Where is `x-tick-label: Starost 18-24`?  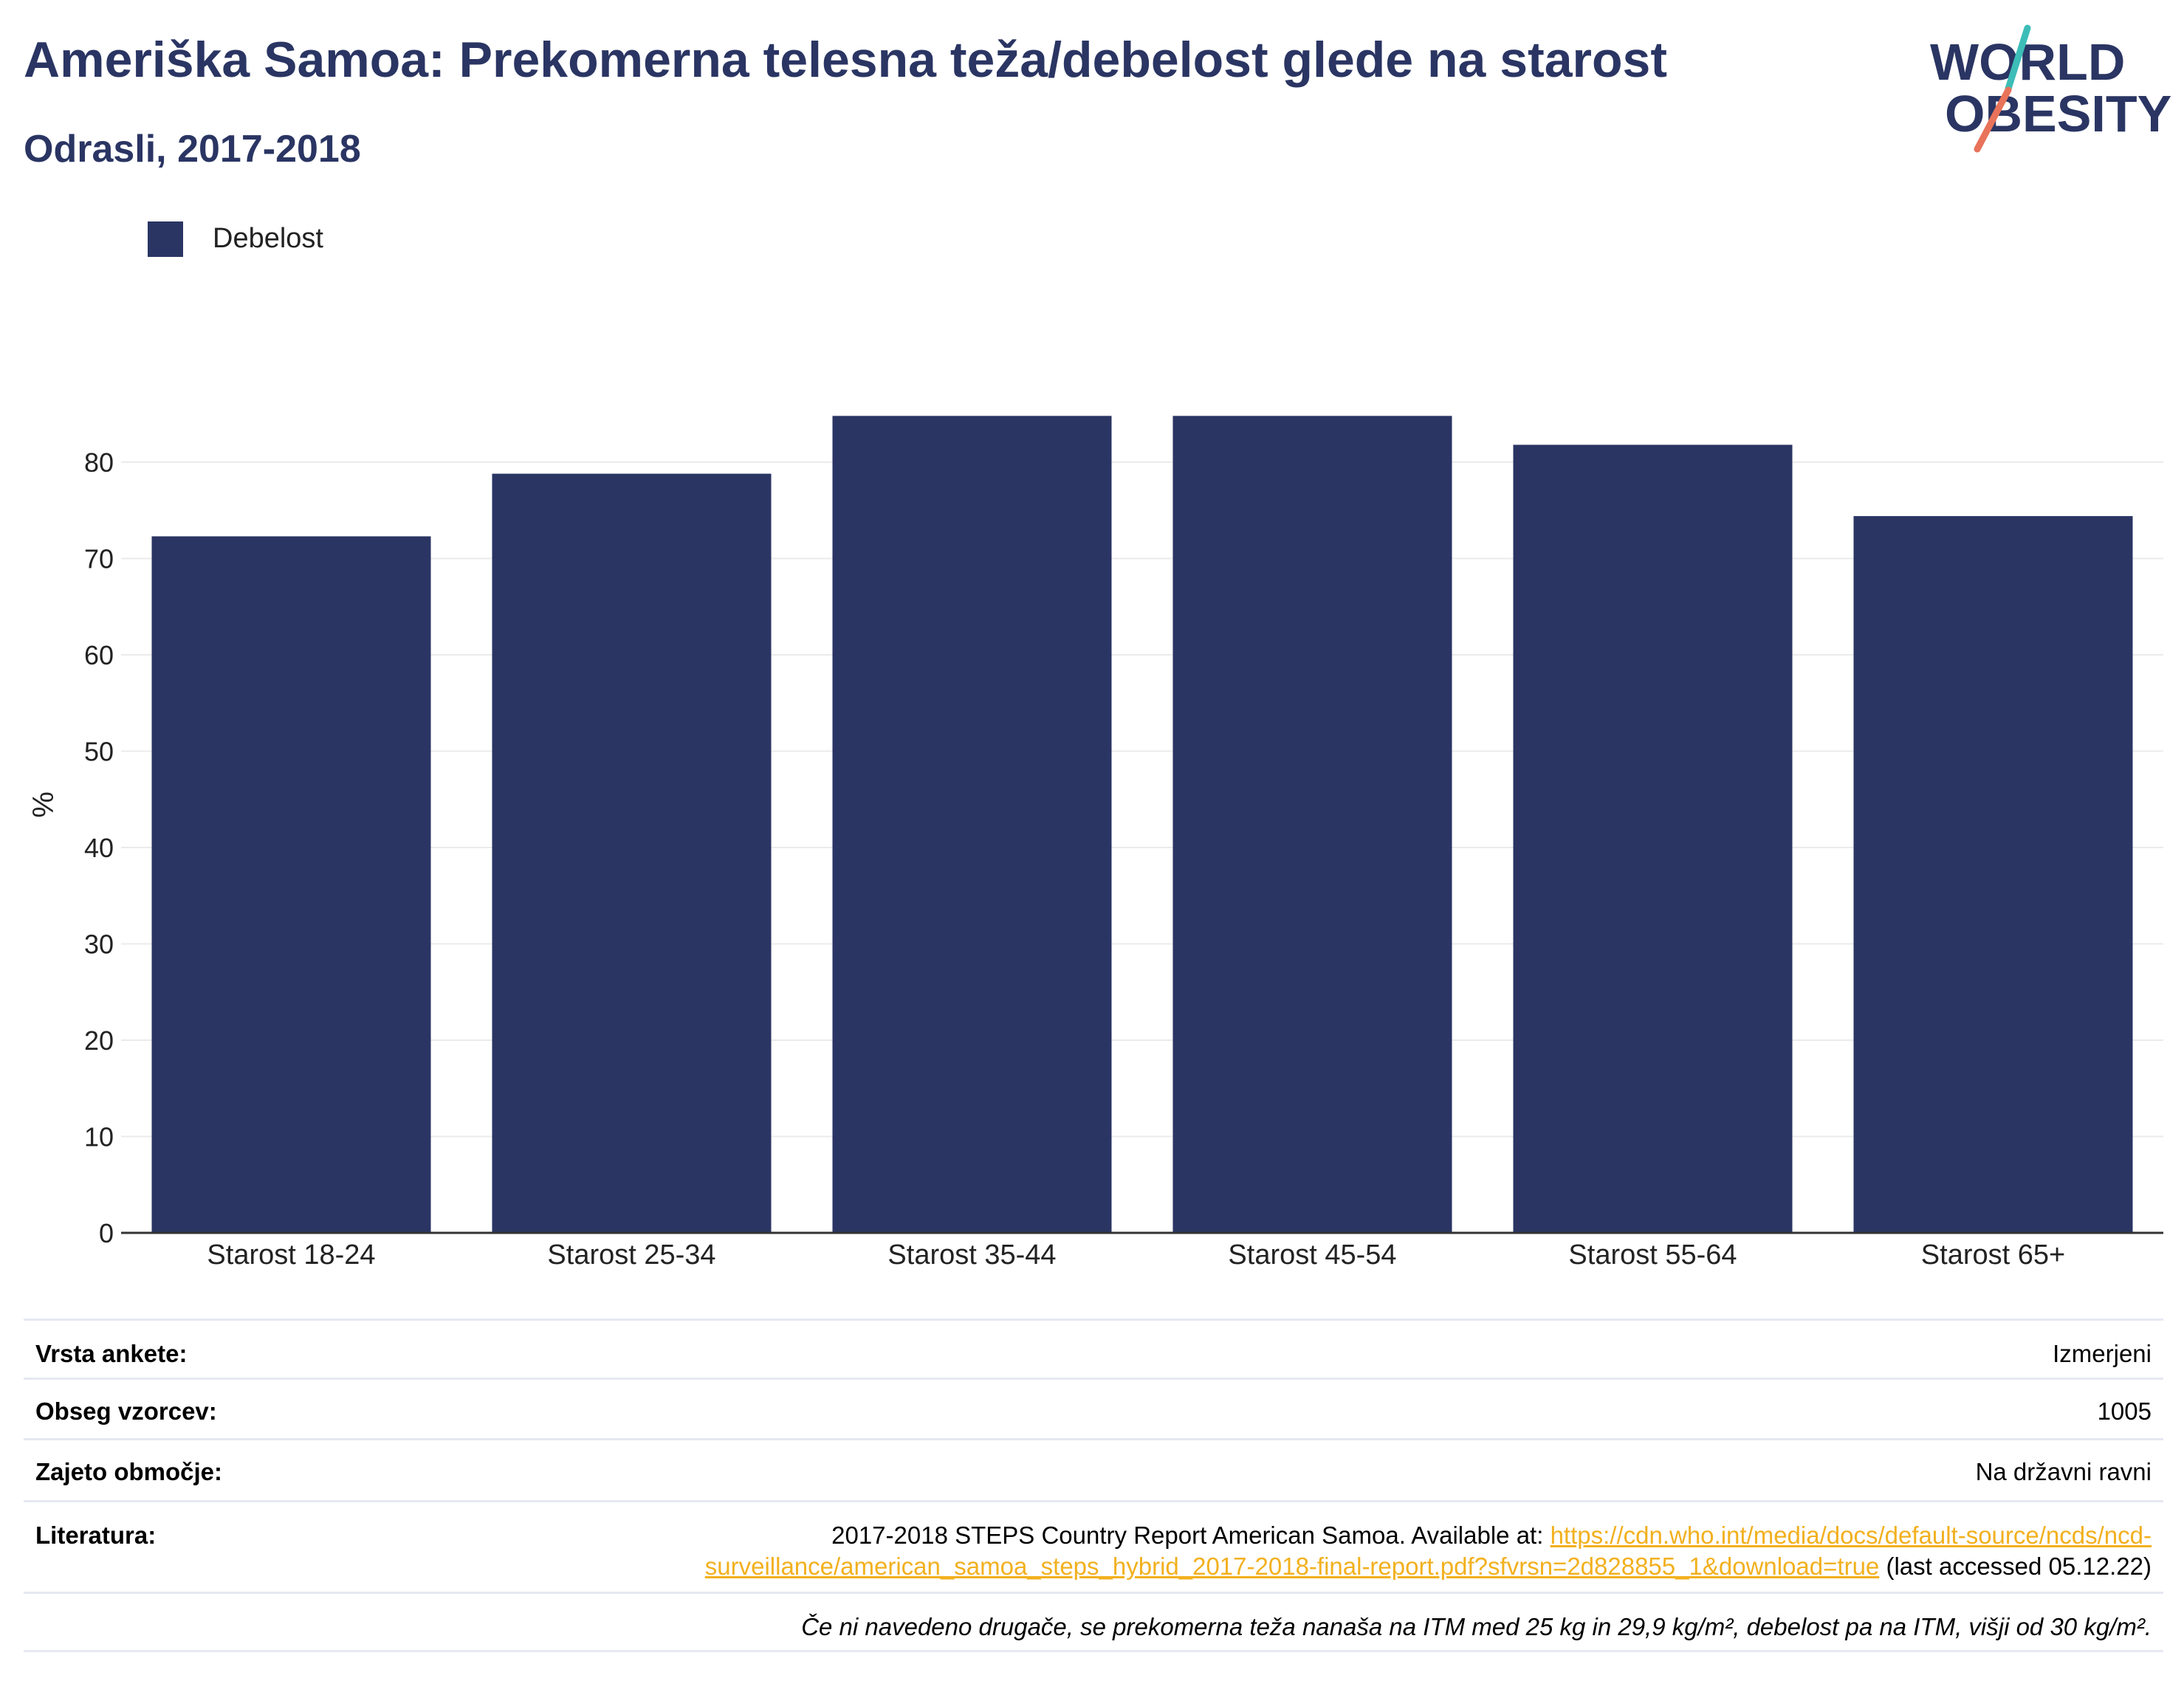
x-tick-label: Starost 18-24 is located at coordinates (291, 1255).